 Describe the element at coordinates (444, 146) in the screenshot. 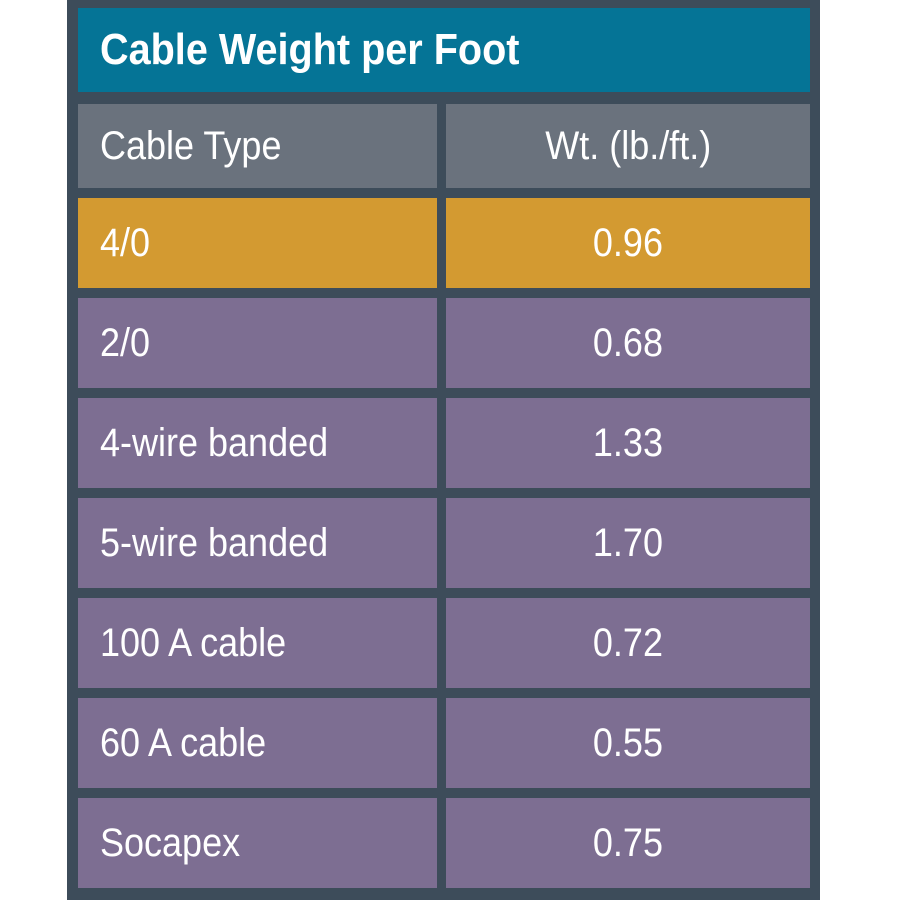

I see `column-header-row: Cable Type Wt. (lb./ft.)` at that location.